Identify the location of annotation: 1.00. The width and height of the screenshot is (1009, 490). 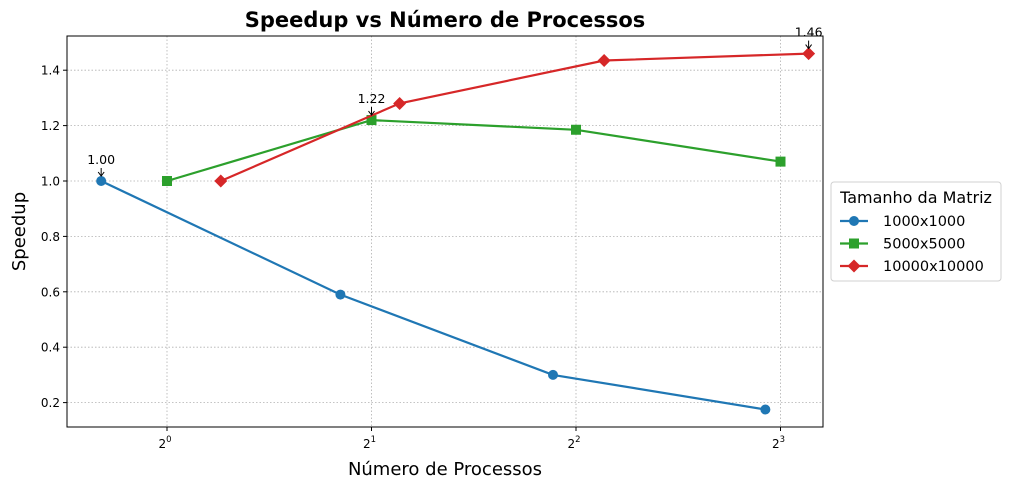
(101, 164).